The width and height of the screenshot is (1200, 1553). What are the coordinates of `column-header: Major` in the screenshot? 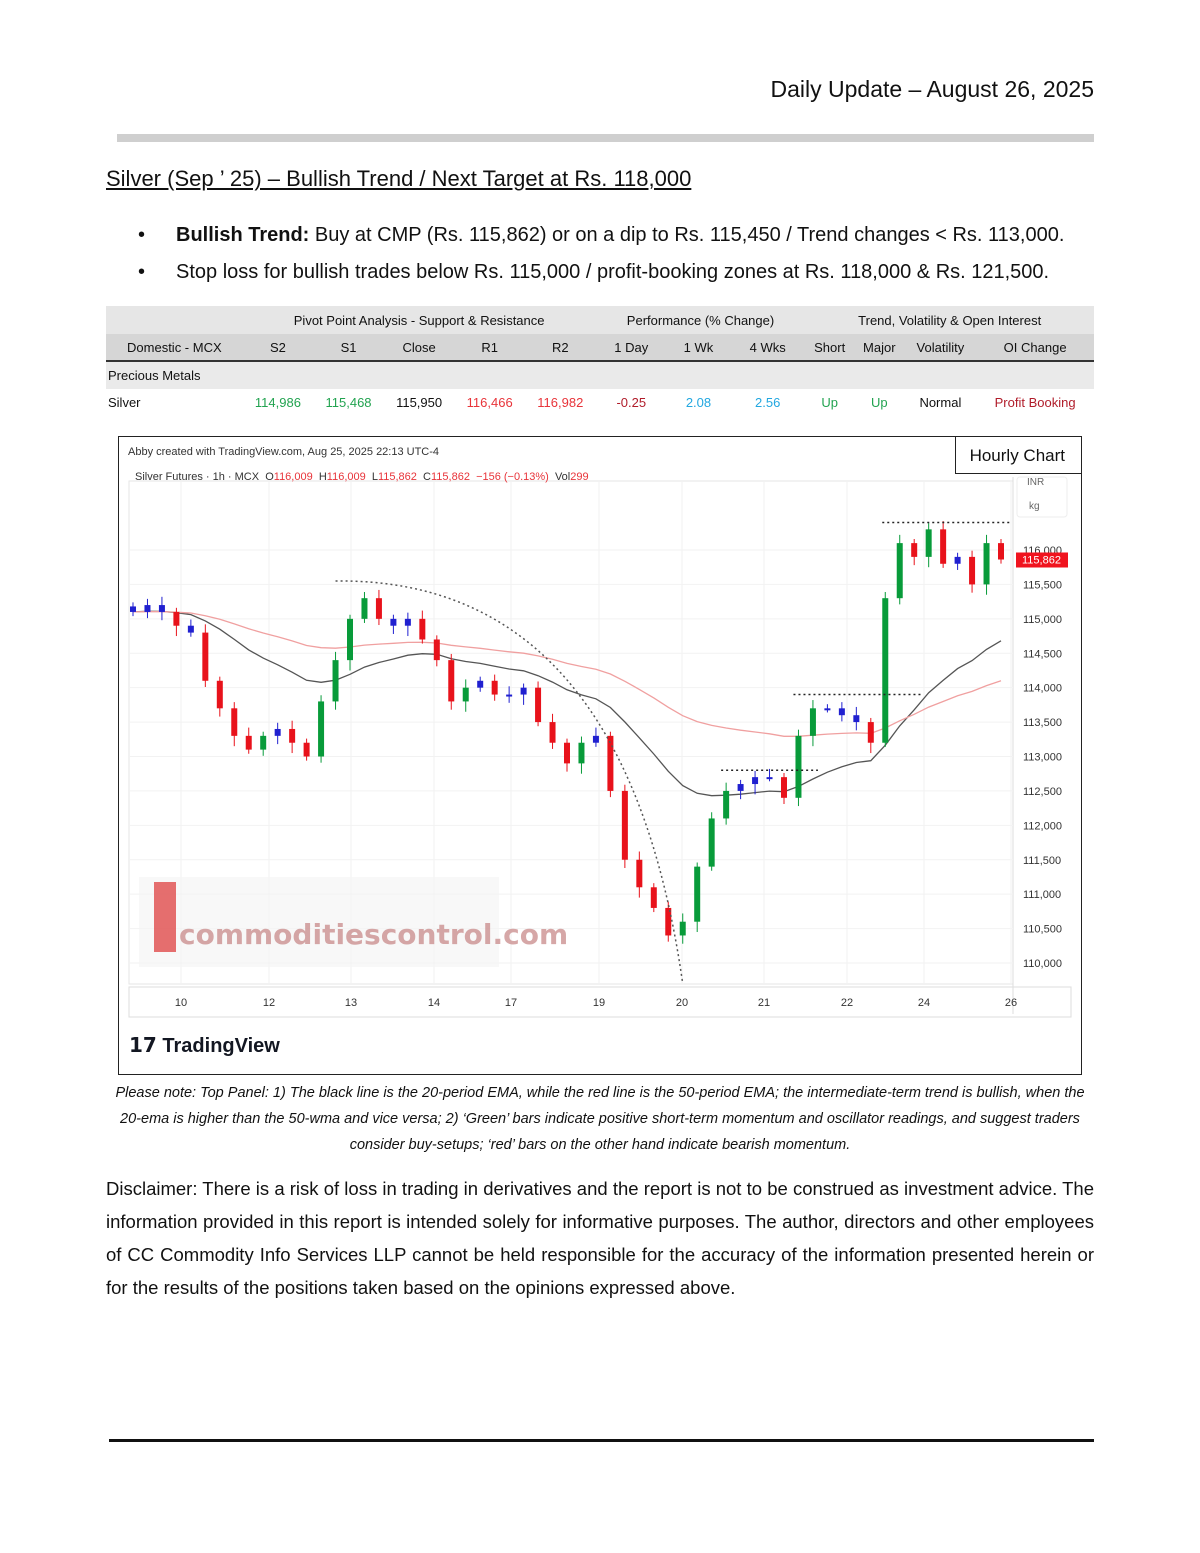 It's located at (879, 348).